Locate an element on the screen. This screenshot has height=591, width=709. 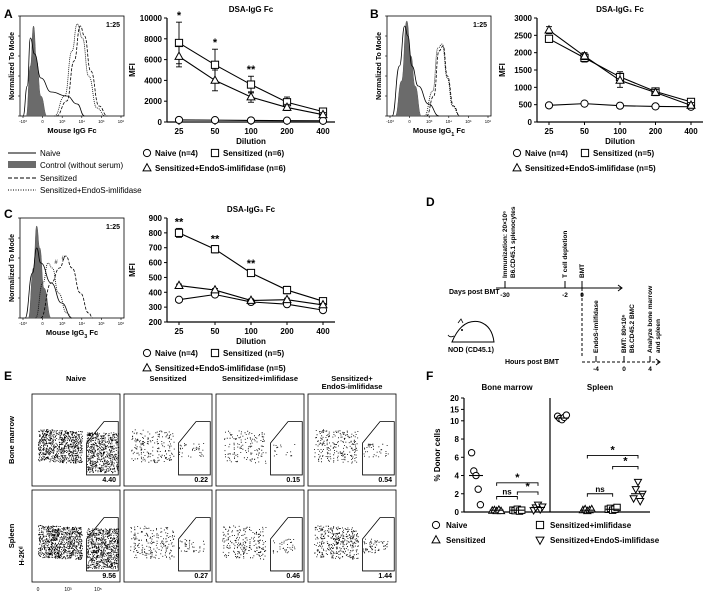
day-event-text: Immunization: 20×10⁶ is located at coordinates (505, 244).